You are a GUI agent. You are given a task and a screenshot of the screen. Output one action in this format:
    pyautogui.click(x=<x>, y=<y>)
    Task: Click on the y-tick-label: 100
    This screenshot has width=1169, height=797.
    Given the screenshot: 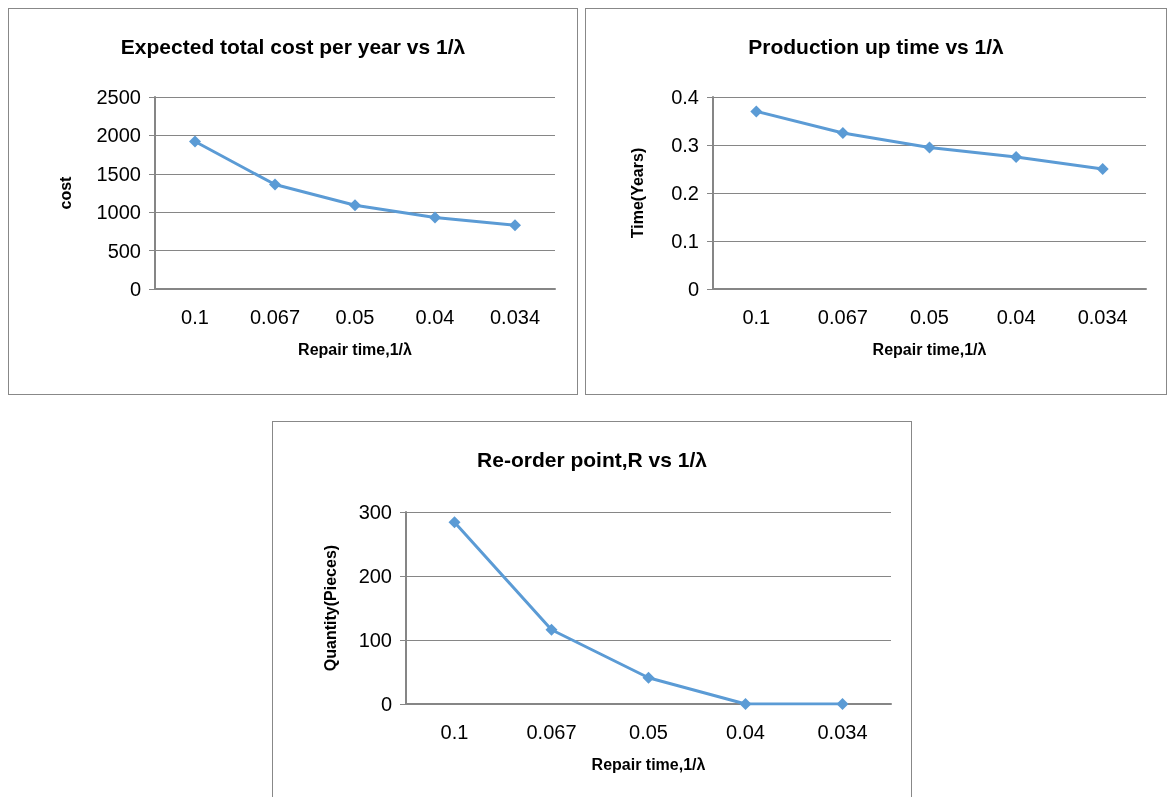 What is the action you would take?
    pyautogui.click(x=375, y=640)
    